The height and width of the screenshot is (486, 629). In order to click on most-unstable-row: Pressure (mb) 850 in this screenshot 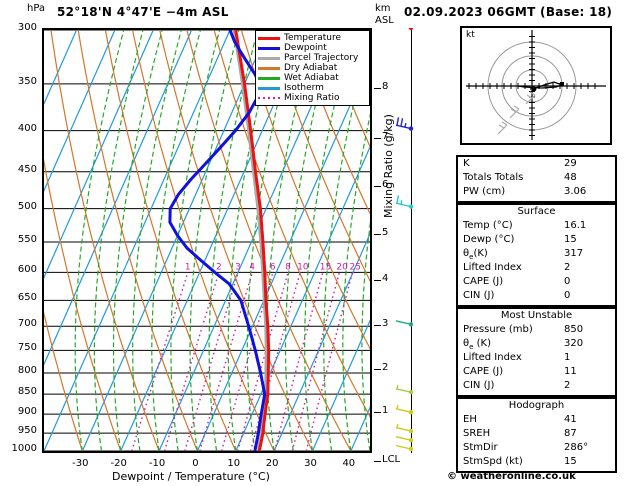, I will do `click(536, 330)`.